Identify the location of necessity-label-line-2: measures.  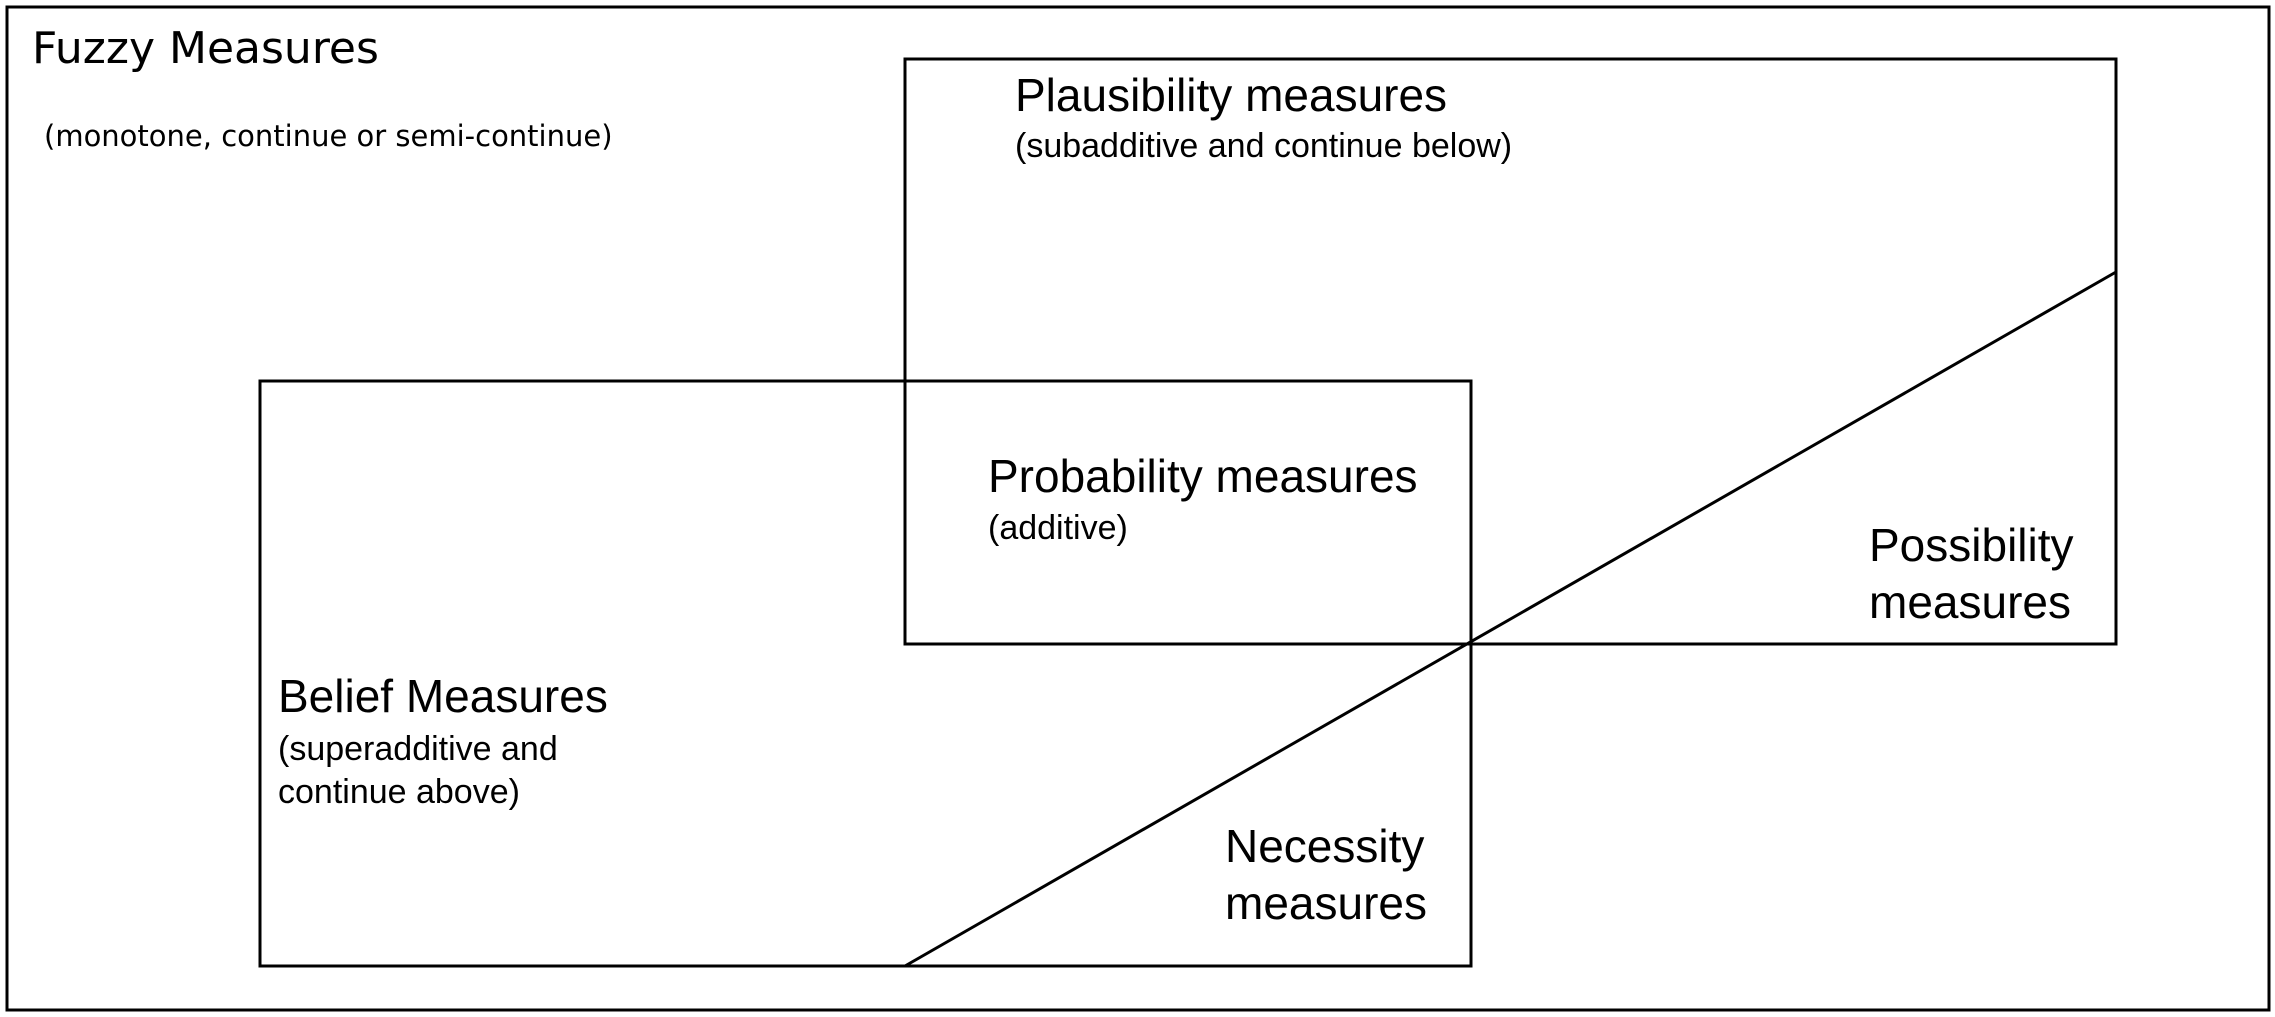
(1326, 902).